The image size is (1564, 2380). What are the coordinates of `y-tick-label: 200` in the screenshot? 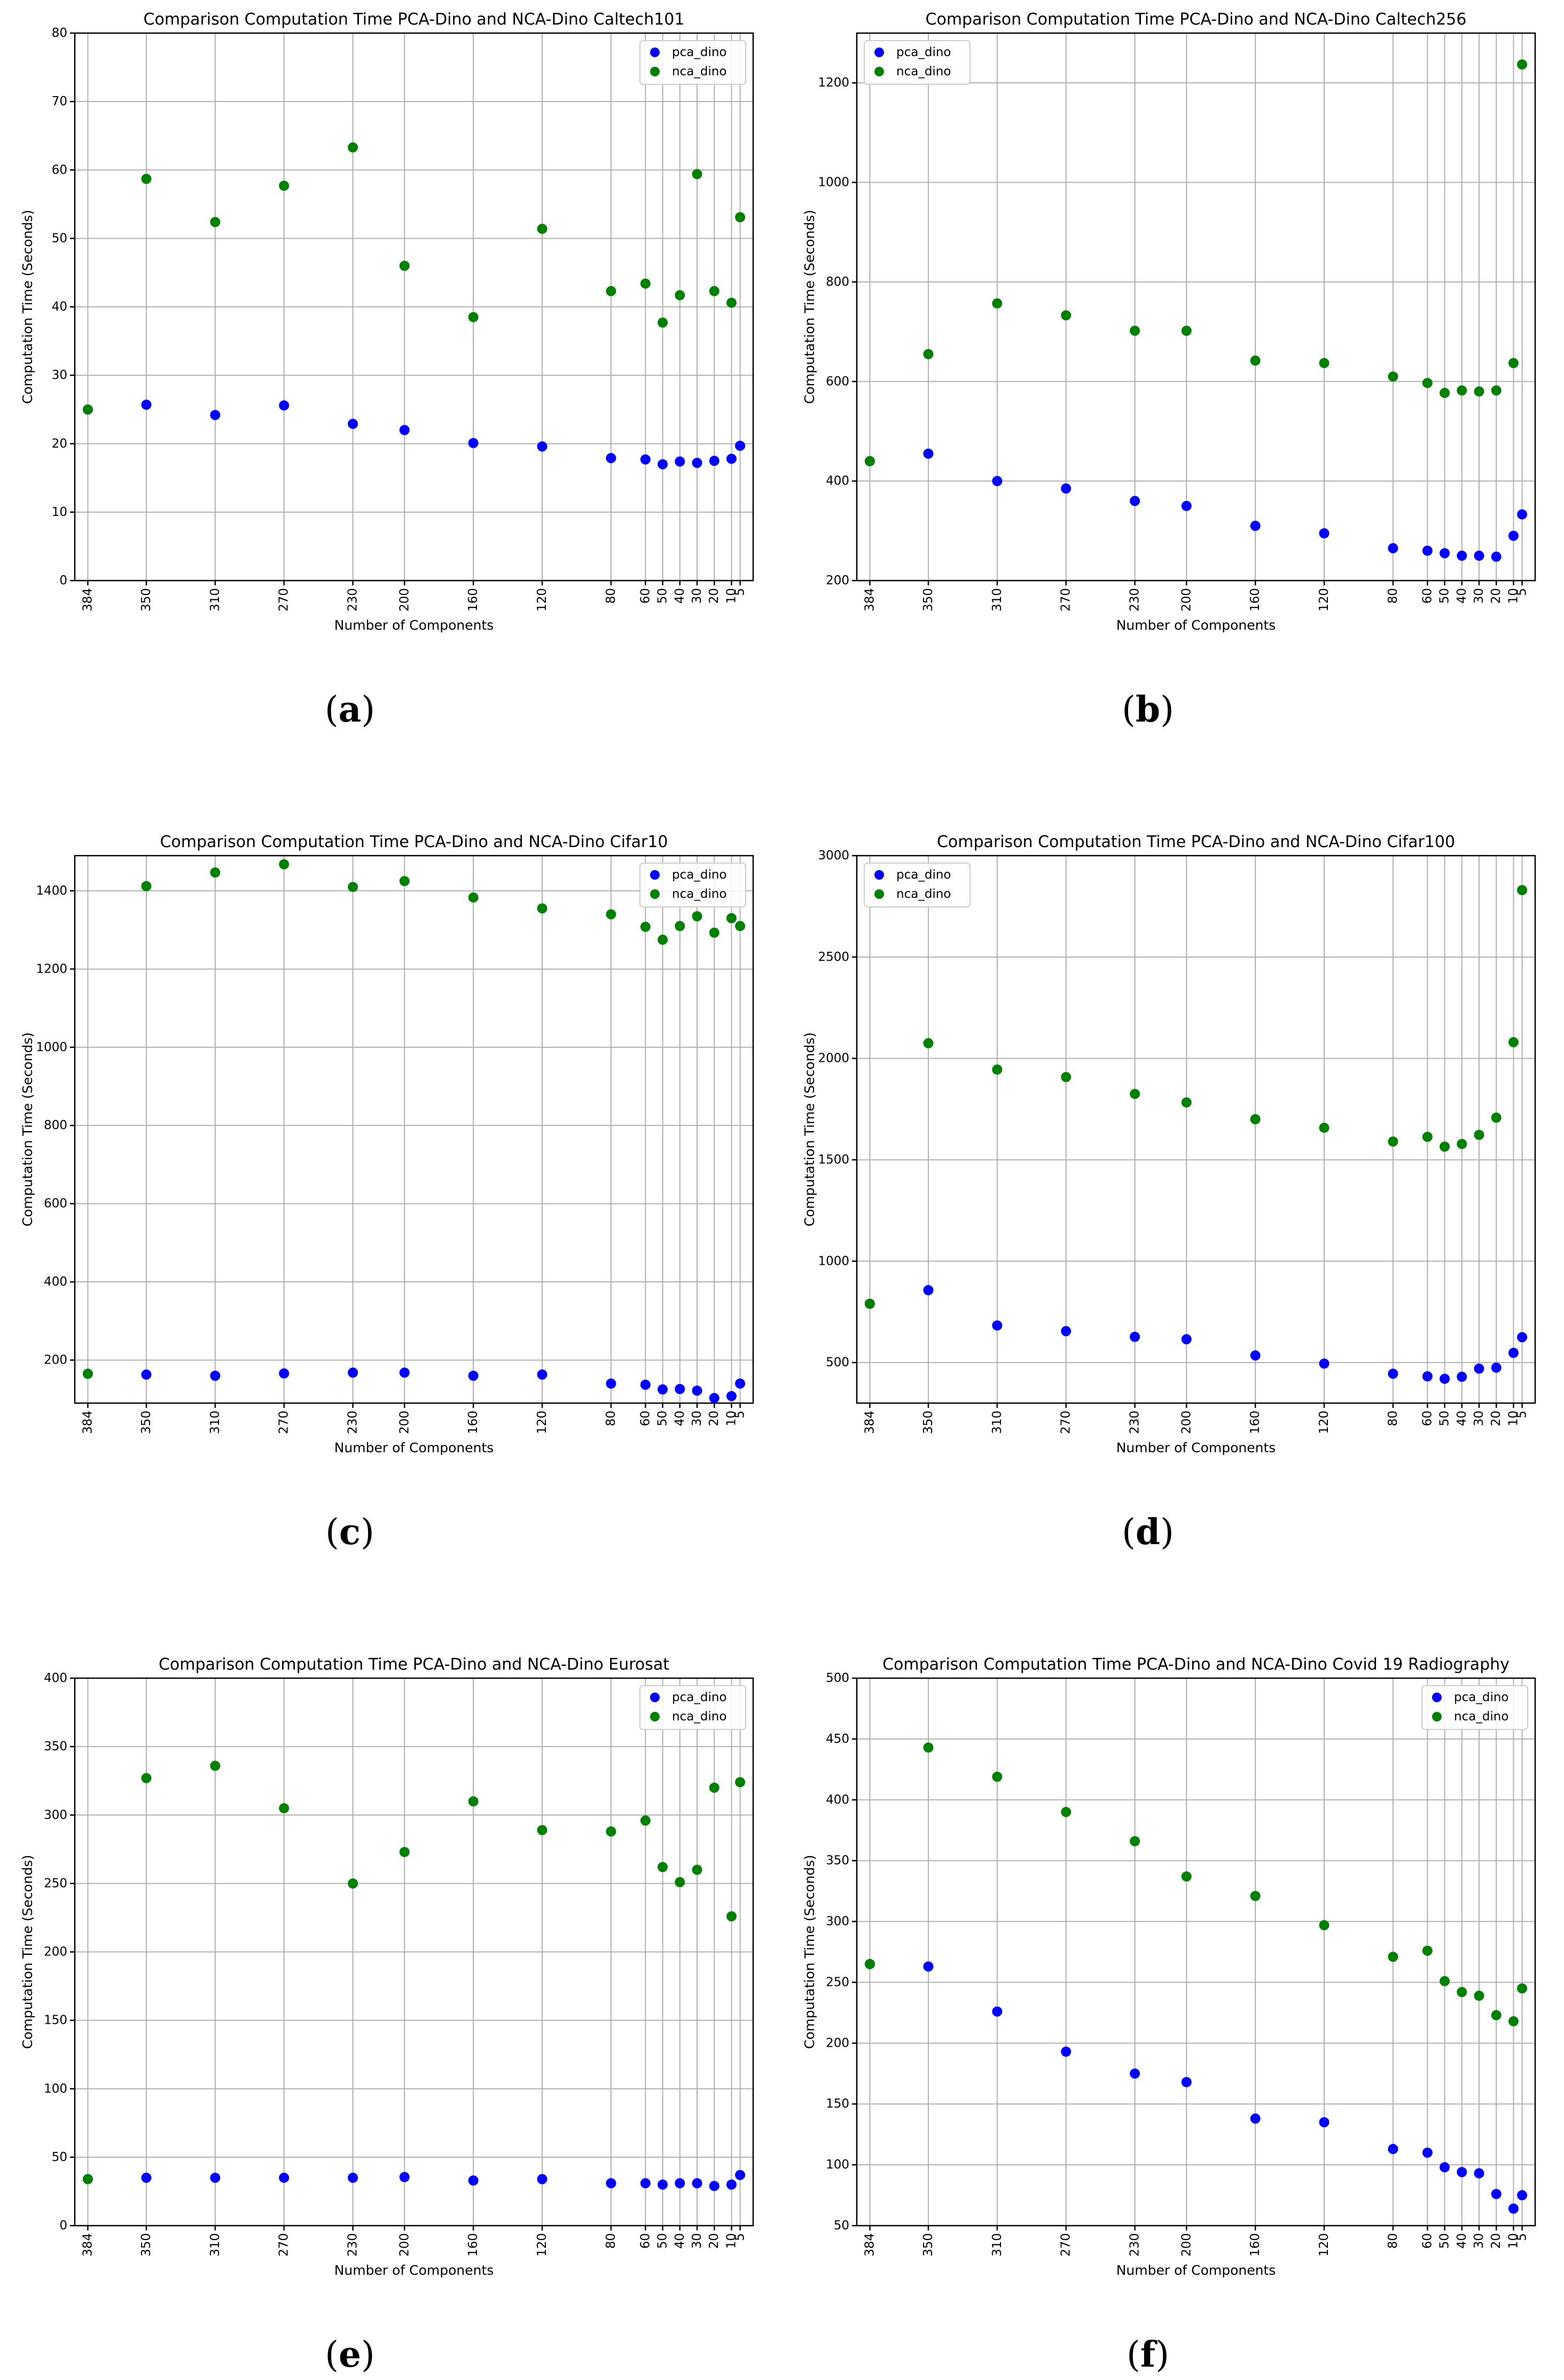 It's located at (837, 2043).